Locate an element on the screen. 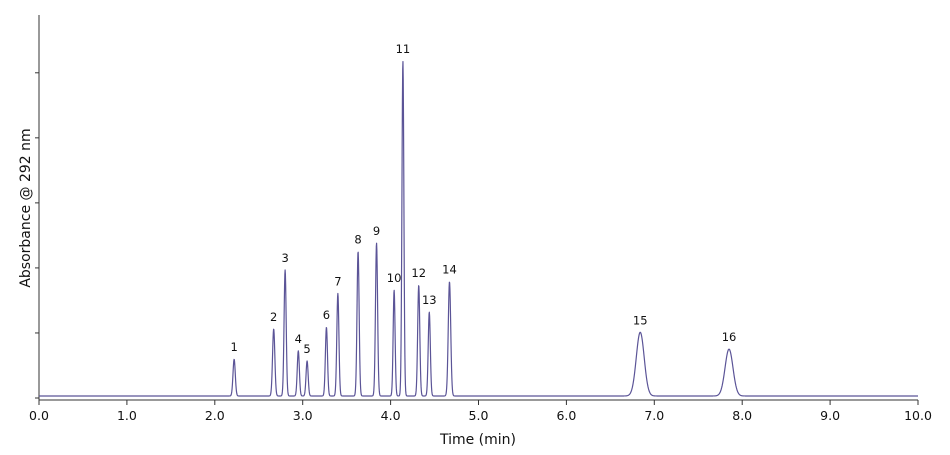 This screenshot has height=455, width=950. x-tick-label: 4.0 is located at coordinates (391, 415).